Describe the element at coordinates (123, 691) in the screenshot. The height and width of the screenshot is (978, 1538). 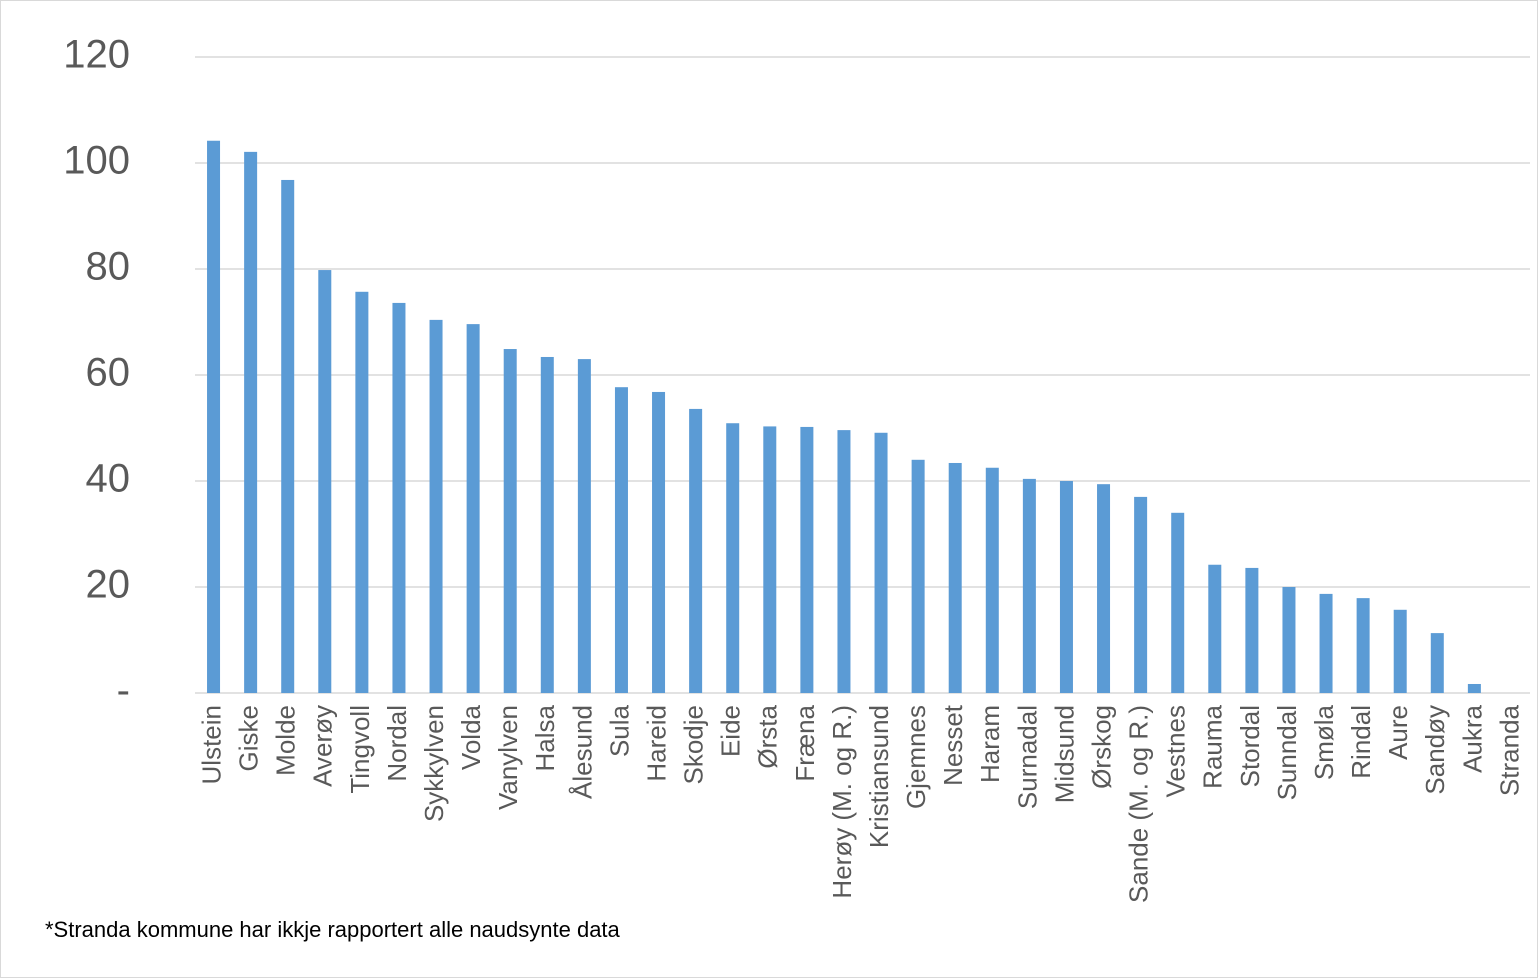
I see `y-tick-label: -` at that location.